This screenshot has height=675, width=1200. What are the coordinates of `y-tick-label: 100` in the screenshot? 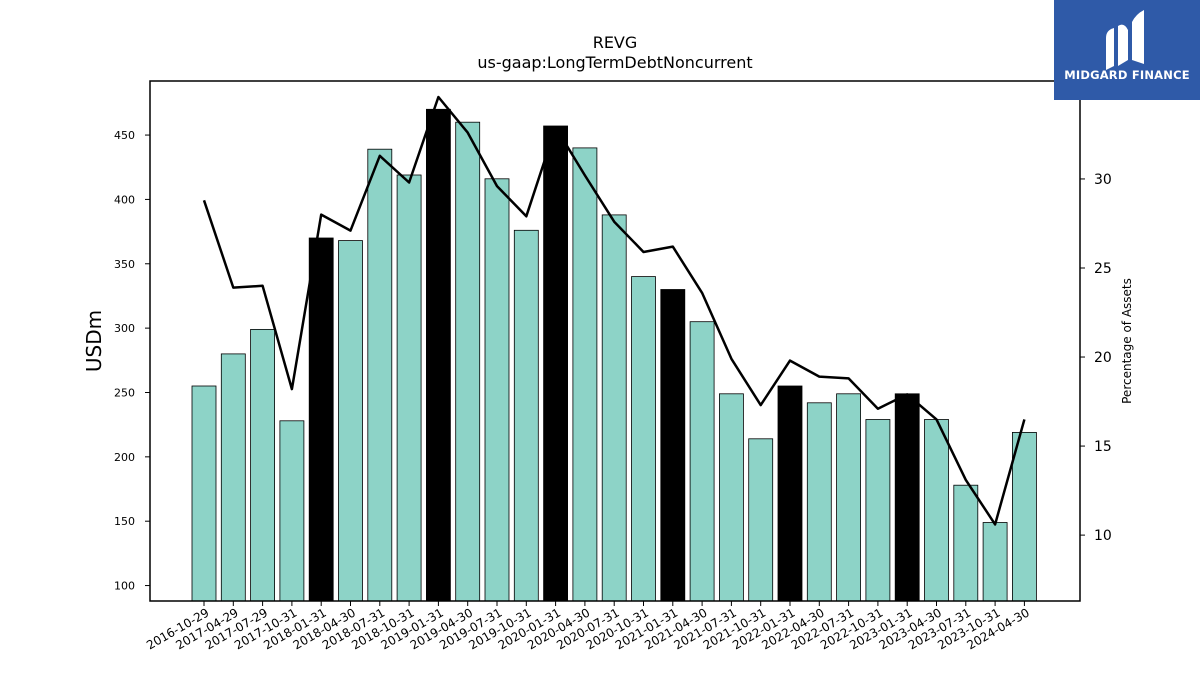 It's located at (124, 586).